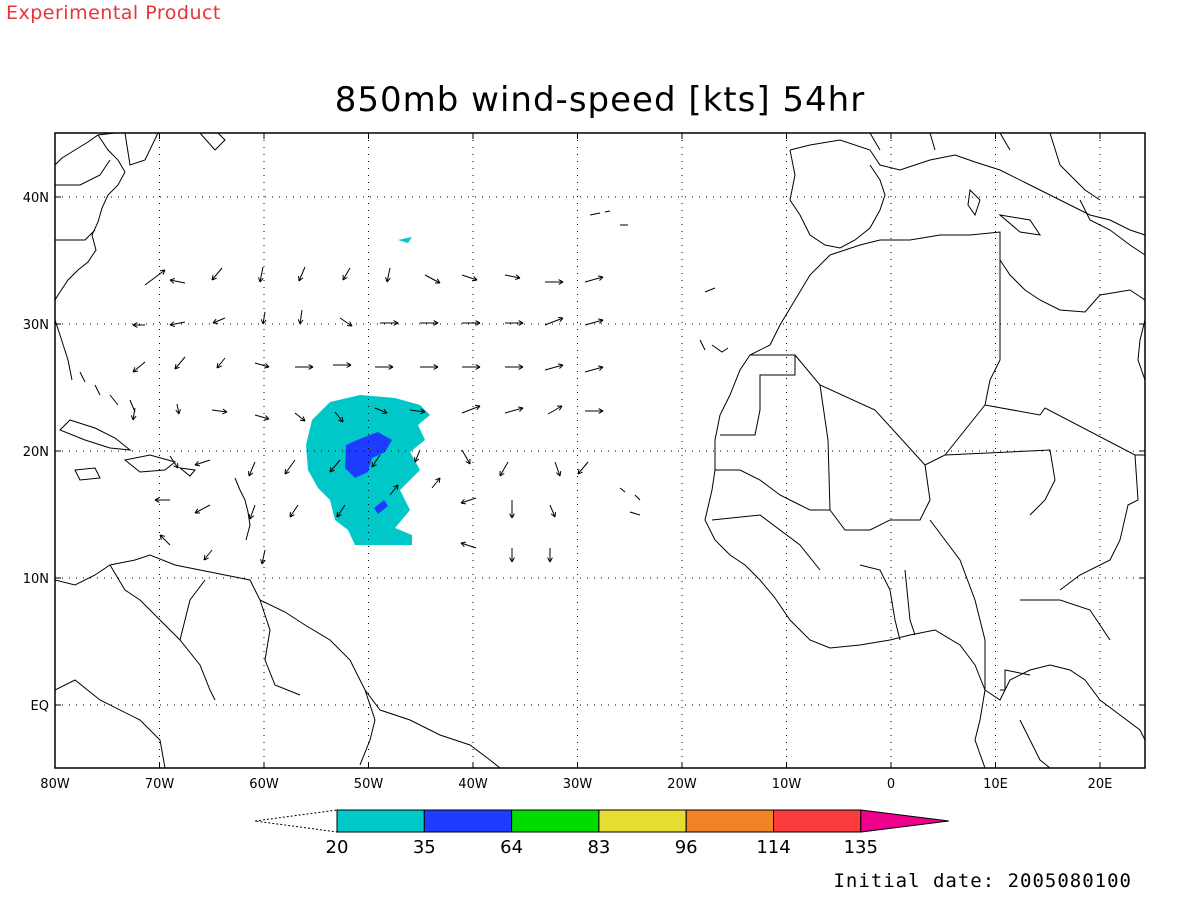  What do you see at coordinates (337, 847) in the screenshot?
I see `colorbar-label: 20` at bounding box center [337, 847].